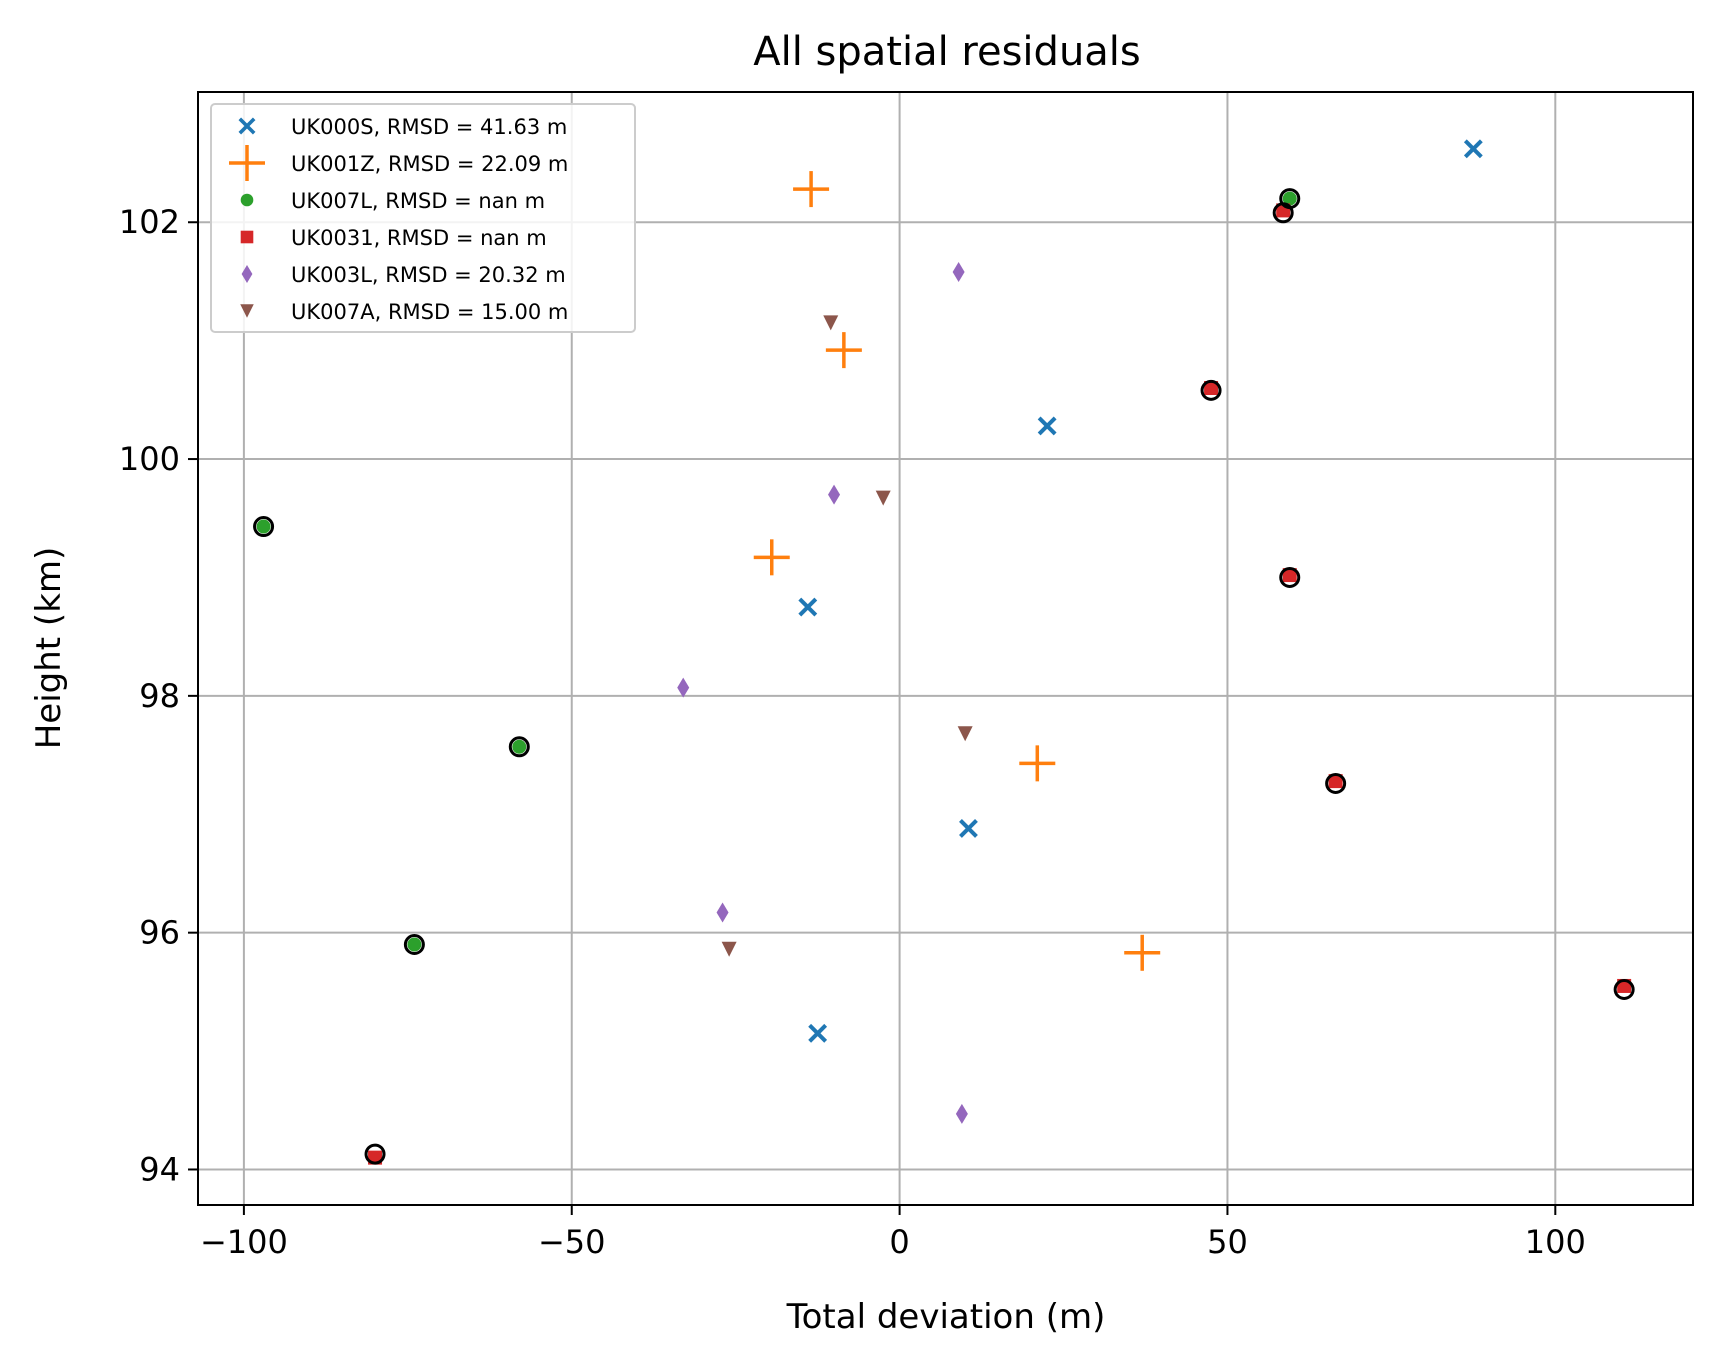 Image resolution: width=1715 pixels, height=1361 pixels. I want to click on legend-box, so click(423, 218).